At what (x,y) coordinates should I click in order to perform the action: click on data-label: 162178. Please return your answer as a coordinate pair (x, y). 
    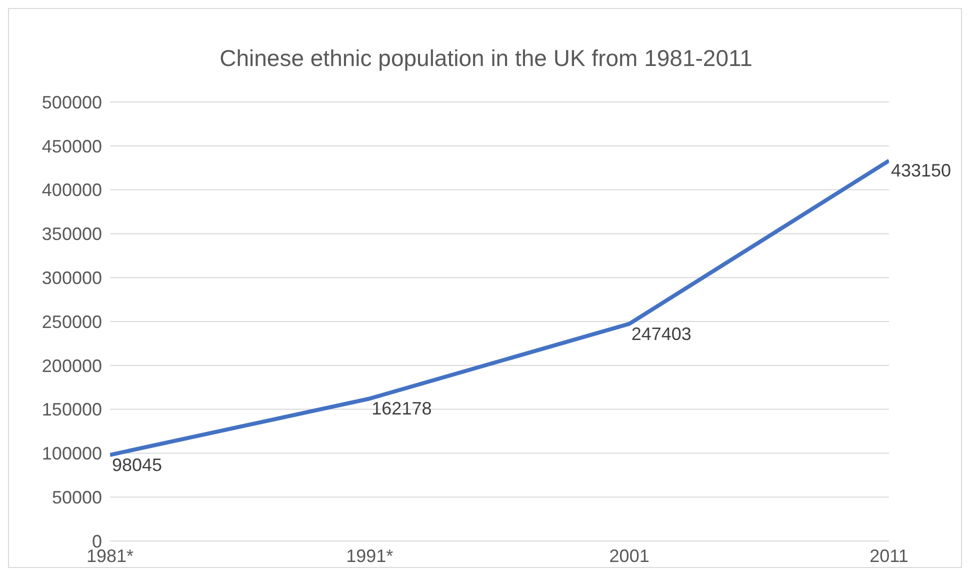
    Looking at the image, I should click on (402, 408).